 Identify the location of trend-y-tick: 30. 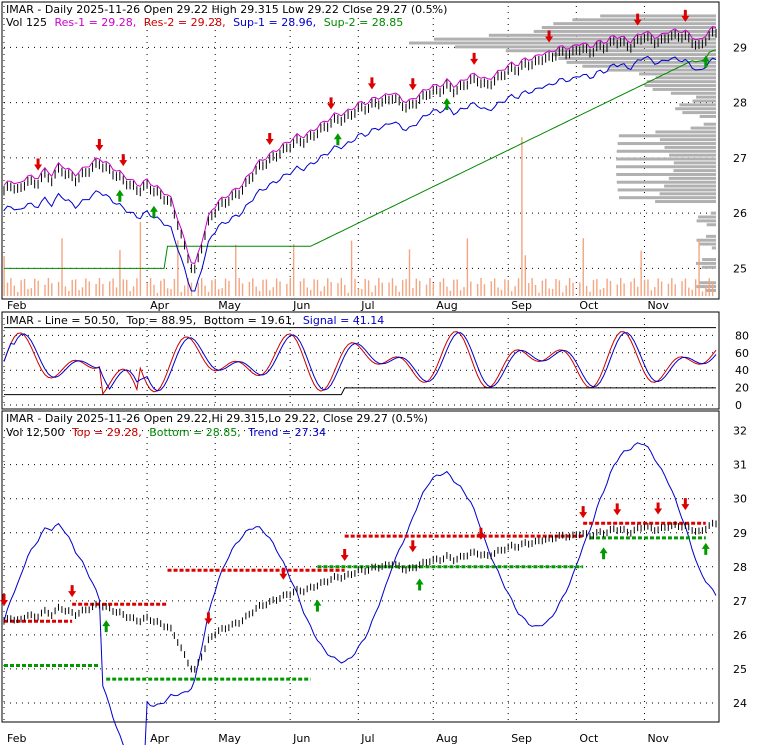
(740, 499).